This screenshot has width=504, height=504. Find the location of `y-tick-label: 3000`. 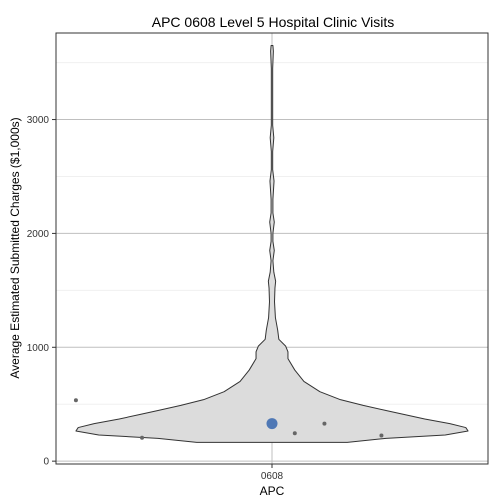

y-tick-label: 3000 is located at coordinates (38, 120).